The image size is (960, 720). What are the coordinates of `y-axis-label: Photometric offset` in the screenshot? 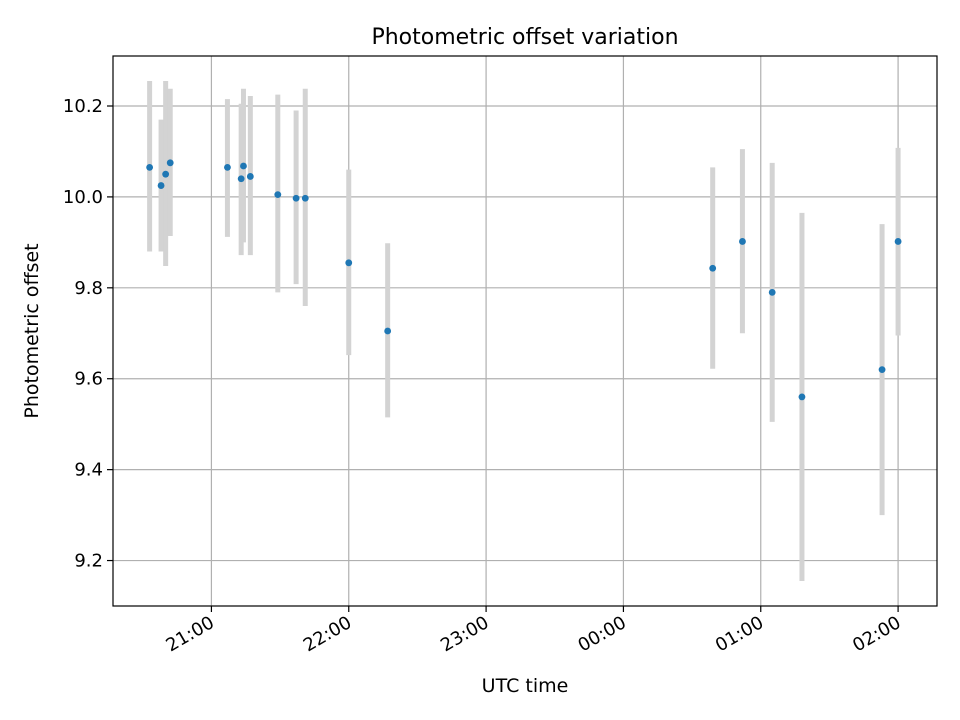 It's located at (32, 330).